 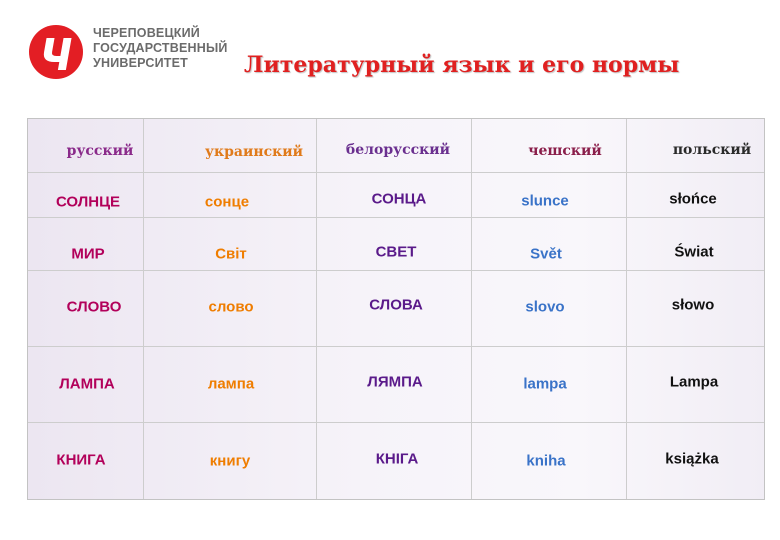 I want to click on cell-belarusian: СЛОВА, so click(x=396, y=305).